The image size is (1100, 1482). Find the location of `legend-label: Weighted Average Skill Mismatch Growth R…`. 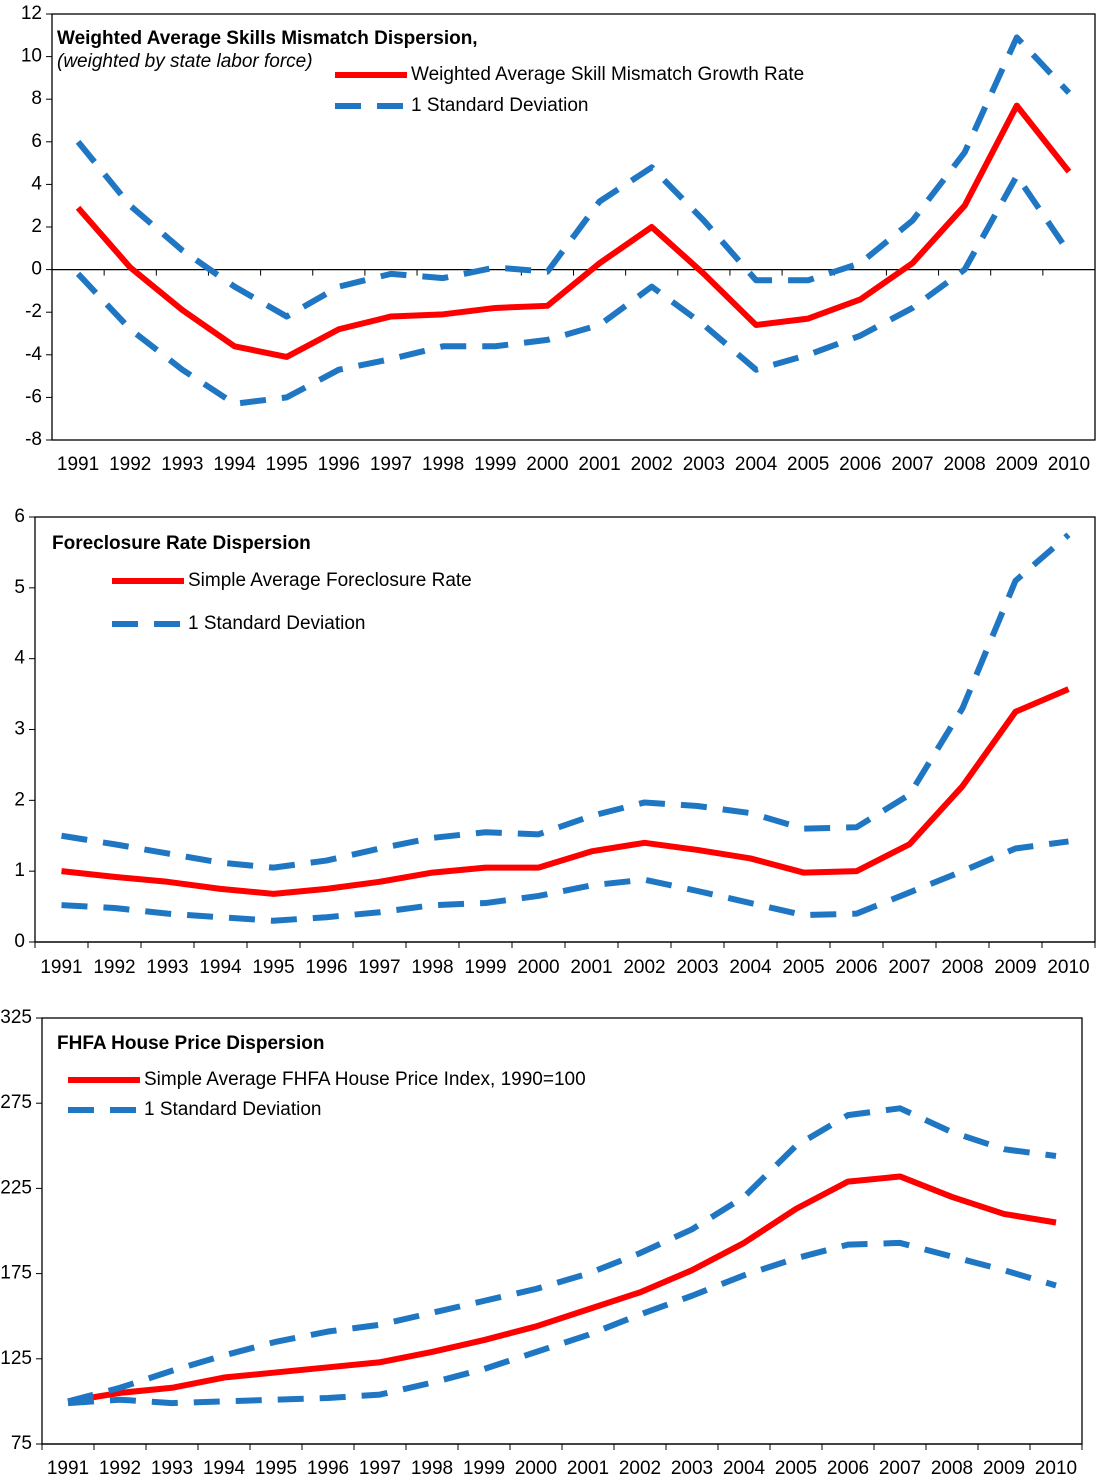

legend-label: Weighted Average Skill Mismatch Growth R… is located at coordinates (607, 74).